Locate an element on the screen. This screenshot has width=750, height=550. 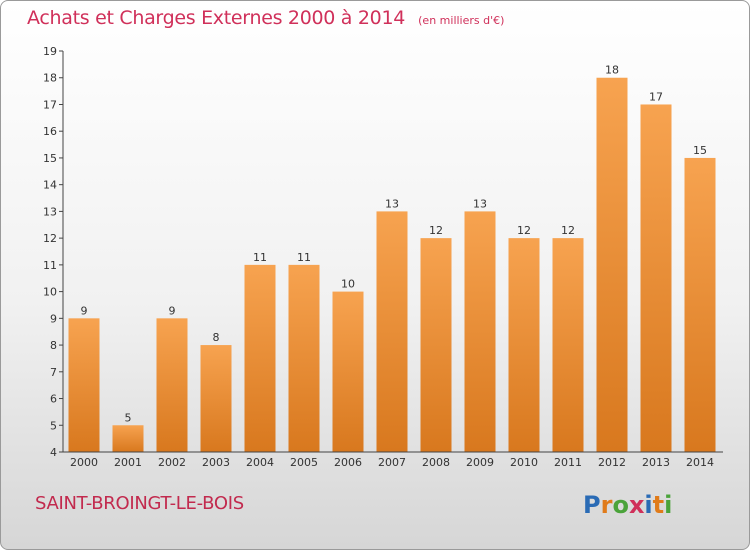
y-tick-label-18: 18 is located at coordinates (50, 78).